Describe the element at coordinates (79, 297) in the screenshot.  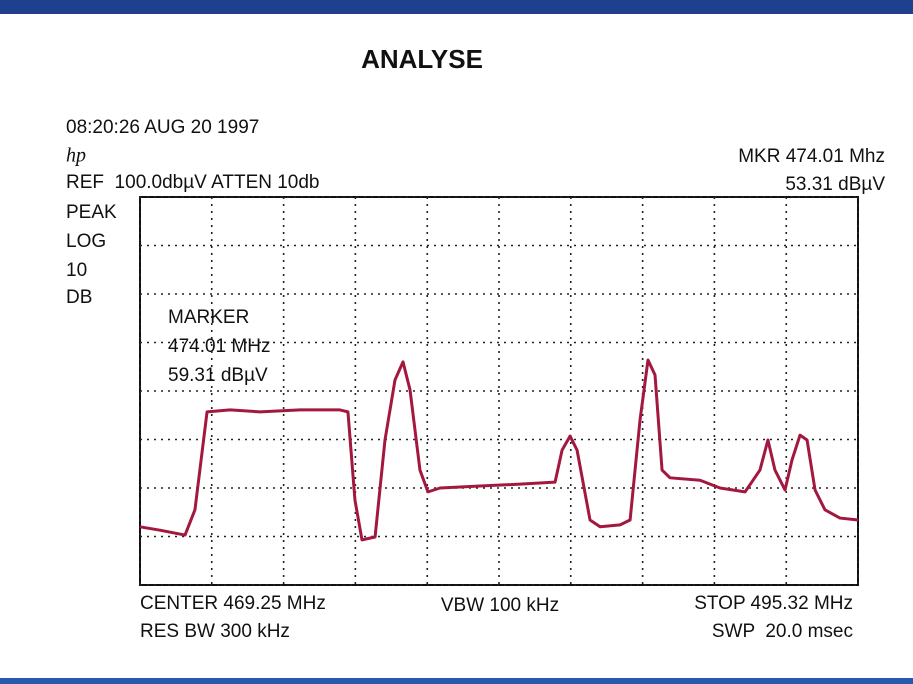
I see `mode-label: DB` at that location.